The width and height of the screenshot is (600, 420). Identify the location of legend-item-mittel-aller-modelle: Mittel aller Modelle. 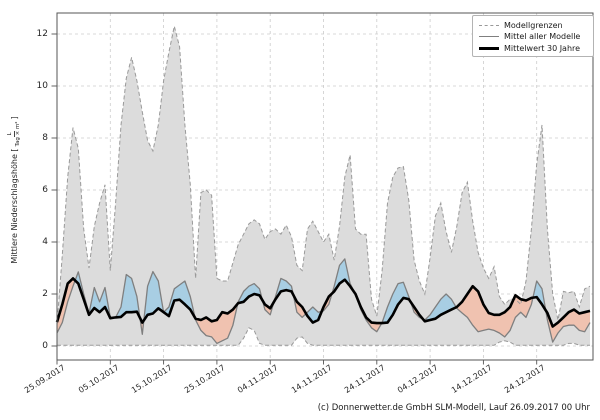
(535, 36).